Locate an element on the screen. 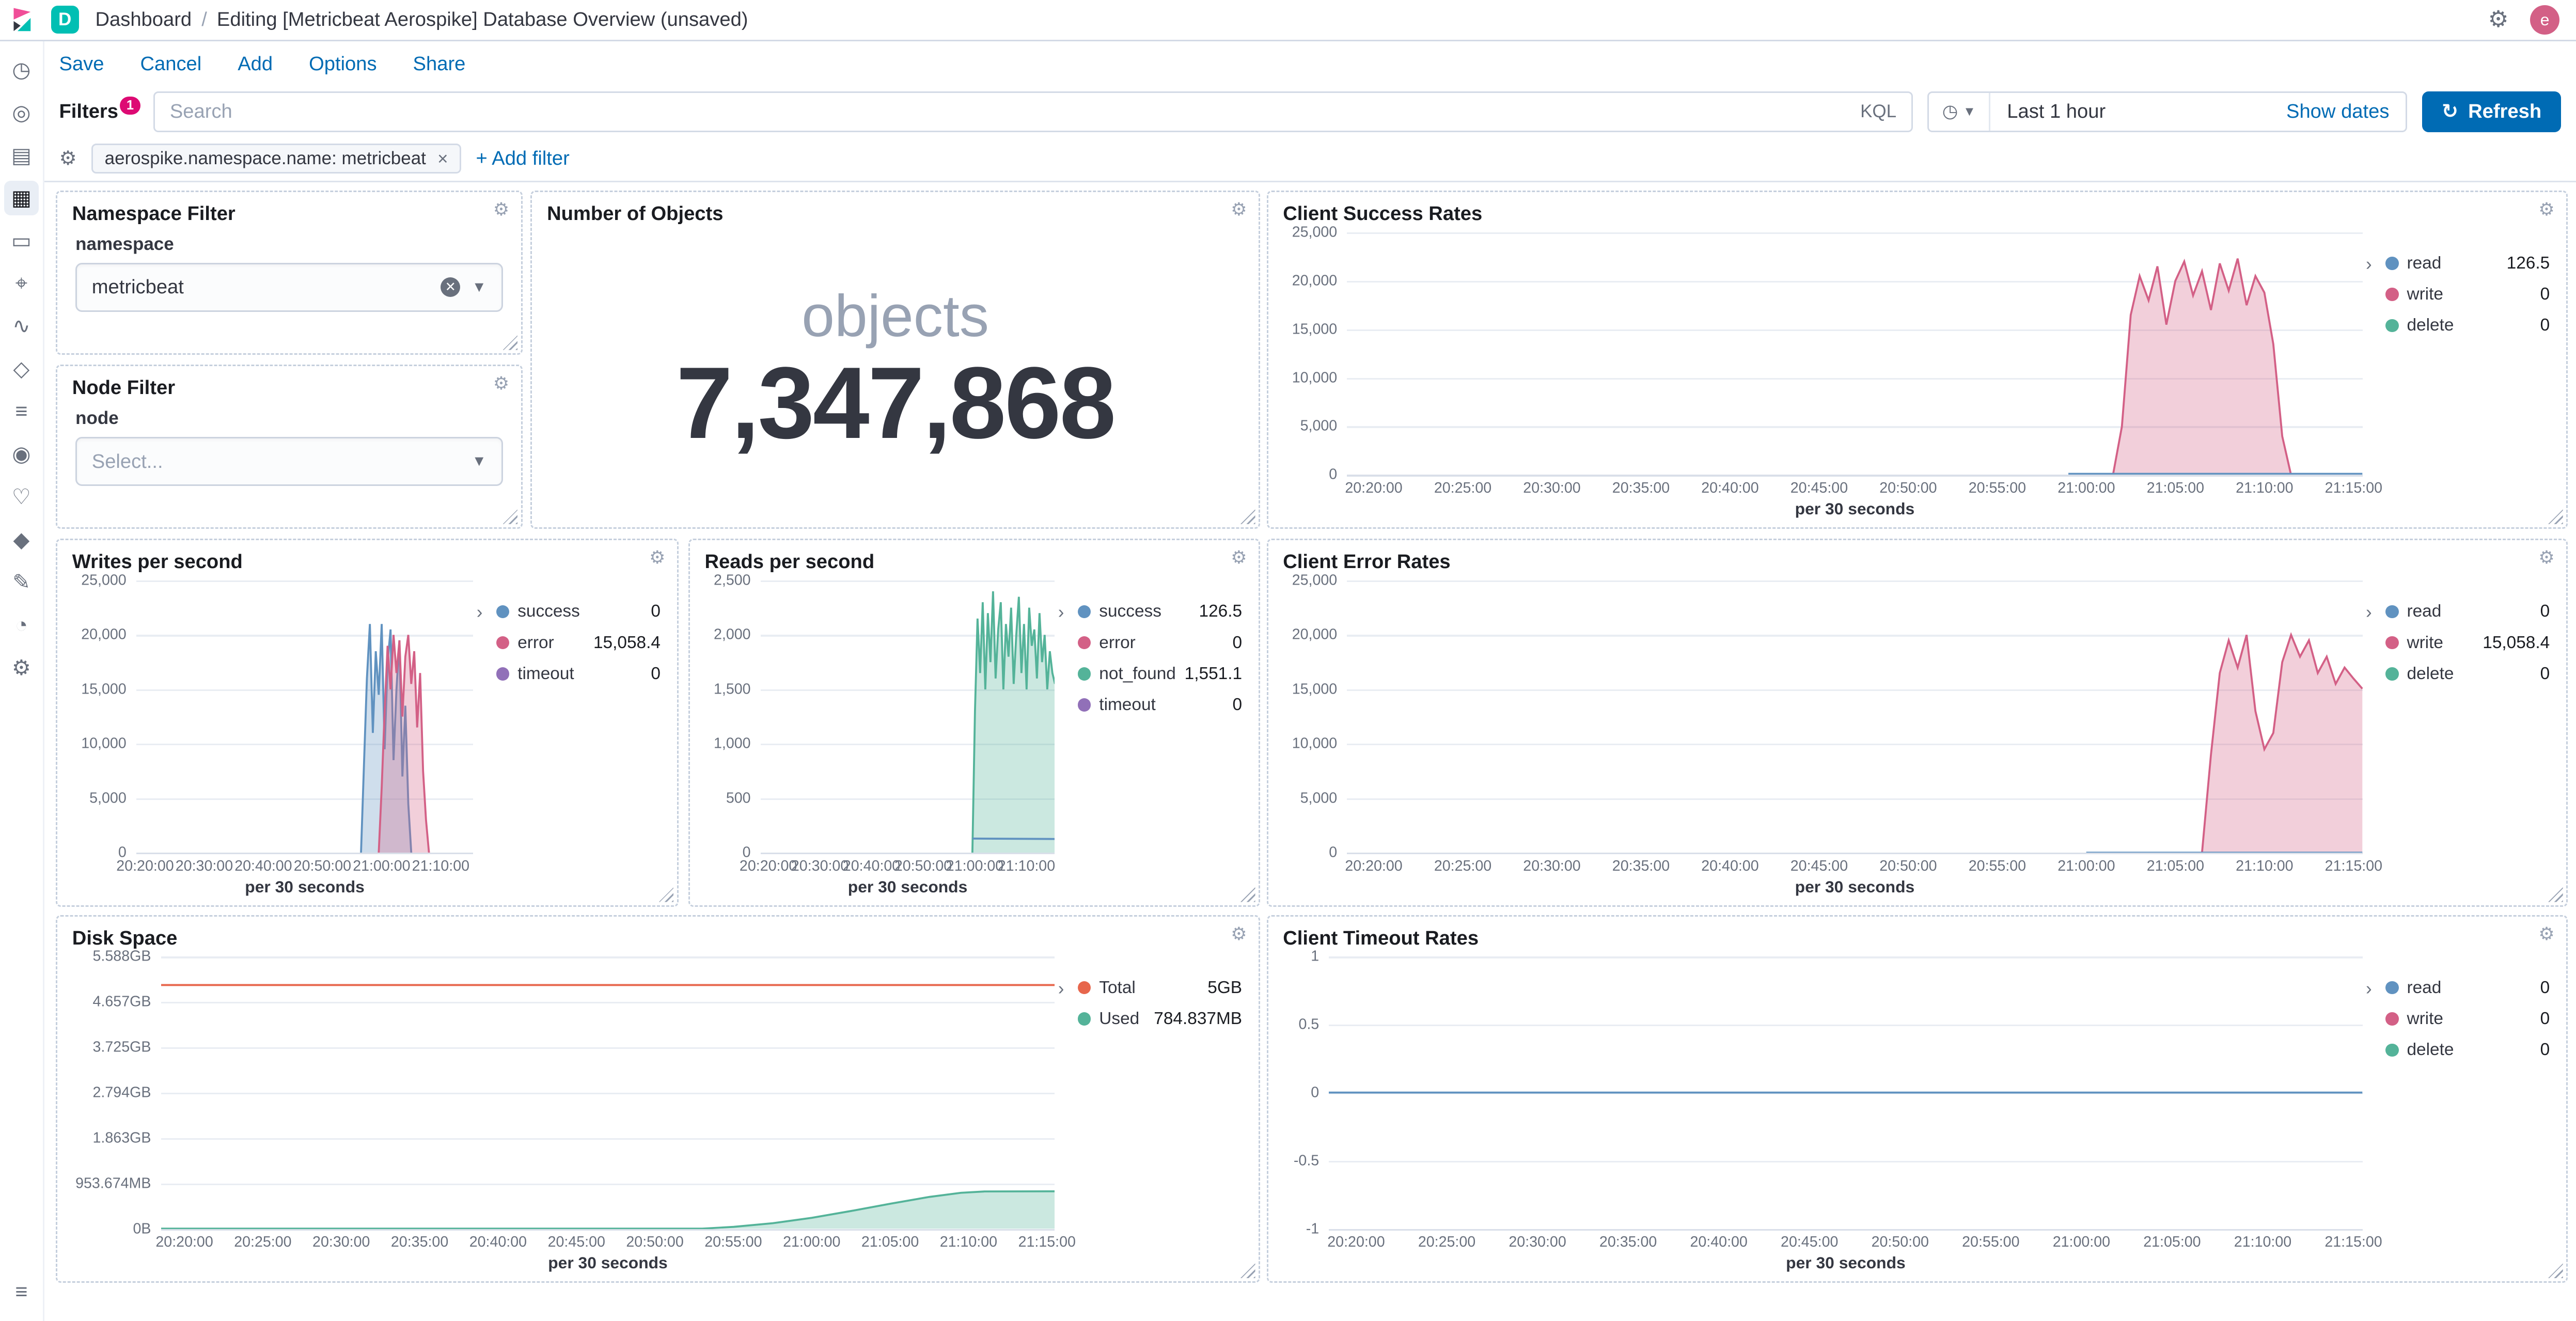 The width and height of the screenshot is (2576, 1321). legend-item-Used: Used 784.837MB is located at coordinates (1159, 1019).